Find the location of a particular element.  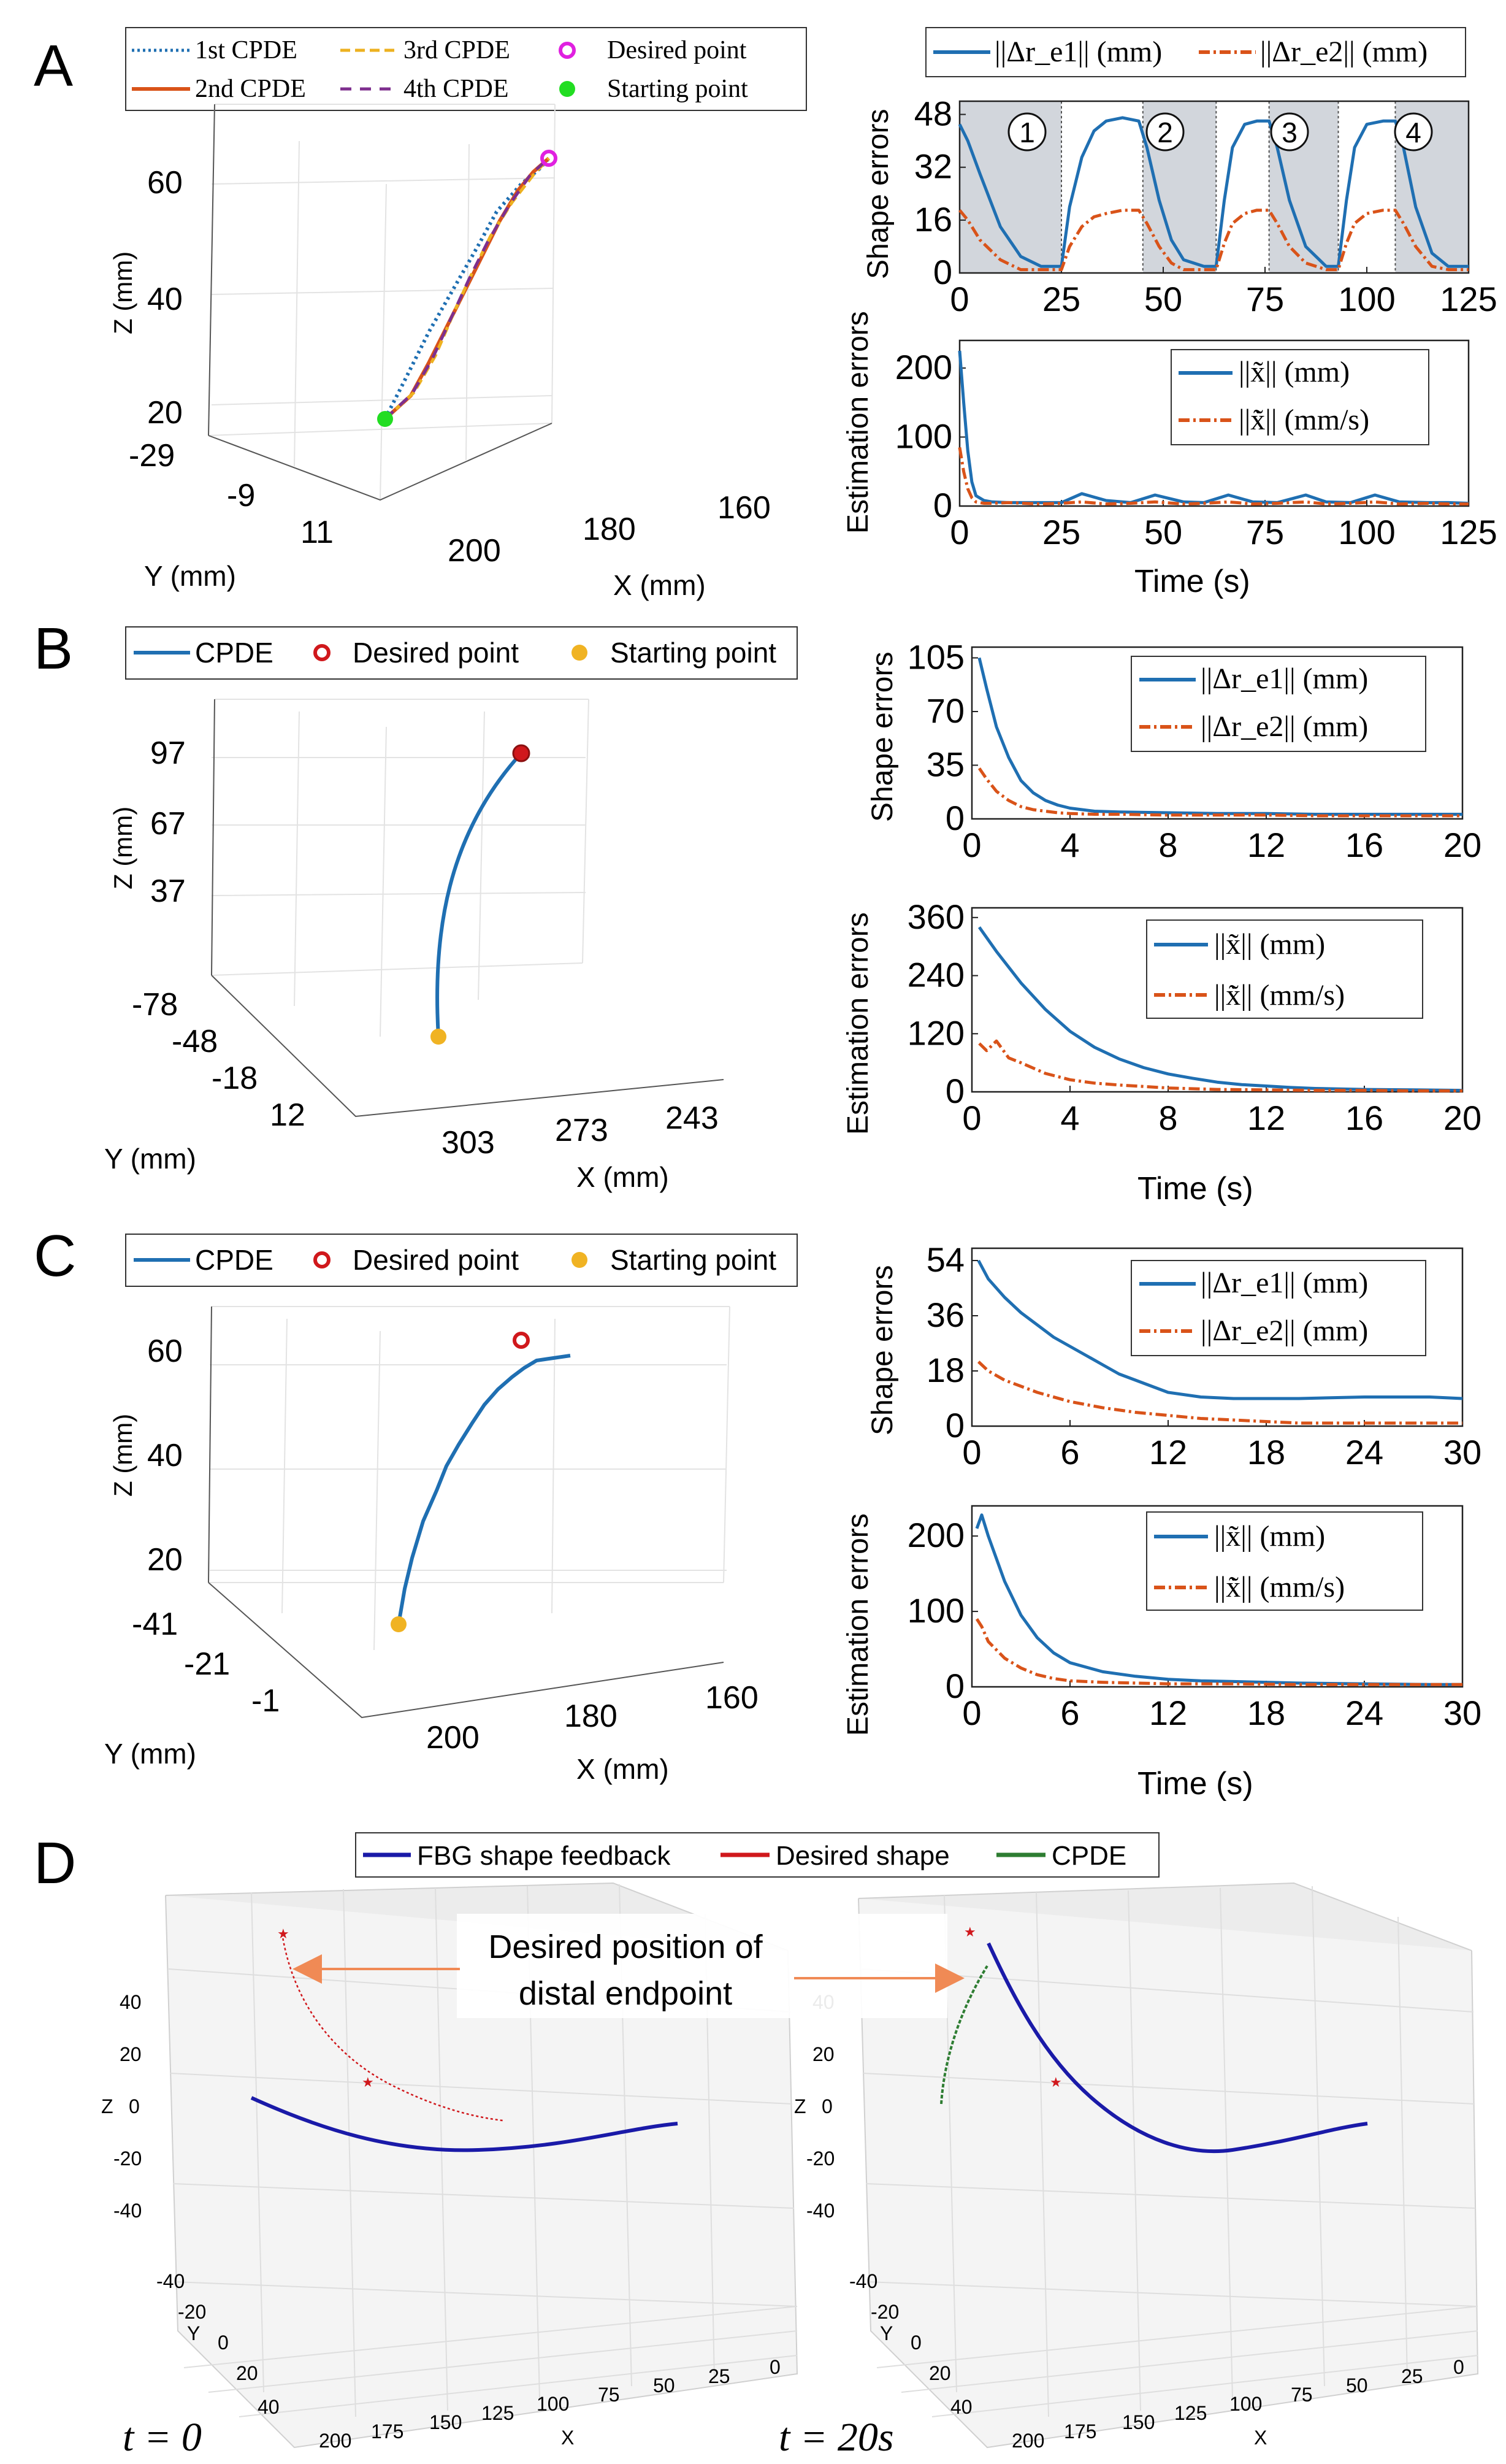

x-tick-label: 12 is located at coordinates (1168, 1452).